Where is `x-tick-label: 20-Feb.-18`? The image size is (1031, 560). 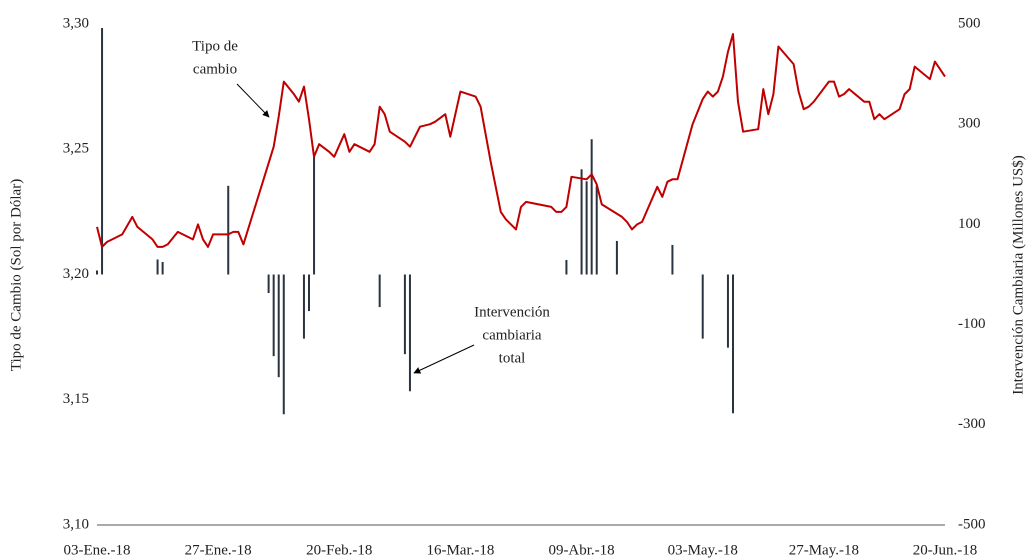 x-tick-label: 20-Feb.-18 is located at coordinates (339, 550).